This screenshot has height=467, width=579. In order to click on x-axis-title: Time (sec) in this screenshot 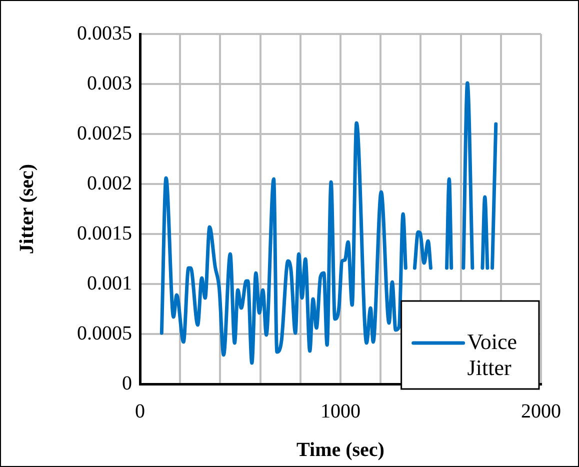, I will do `click(340, 450)`.